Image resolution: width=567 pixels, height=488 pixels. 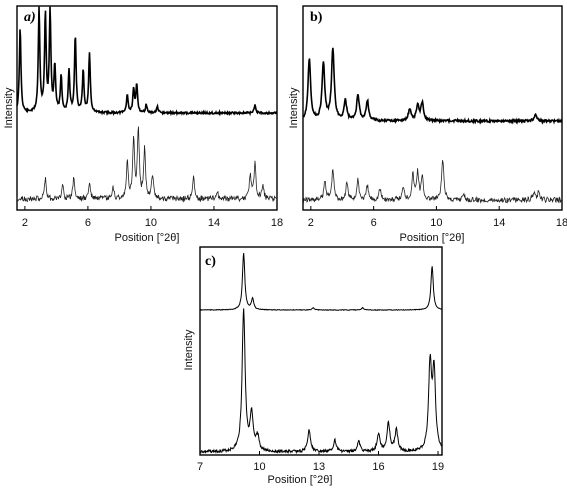 I want to click on panel-label-b: b), so click(x=316, y=17).